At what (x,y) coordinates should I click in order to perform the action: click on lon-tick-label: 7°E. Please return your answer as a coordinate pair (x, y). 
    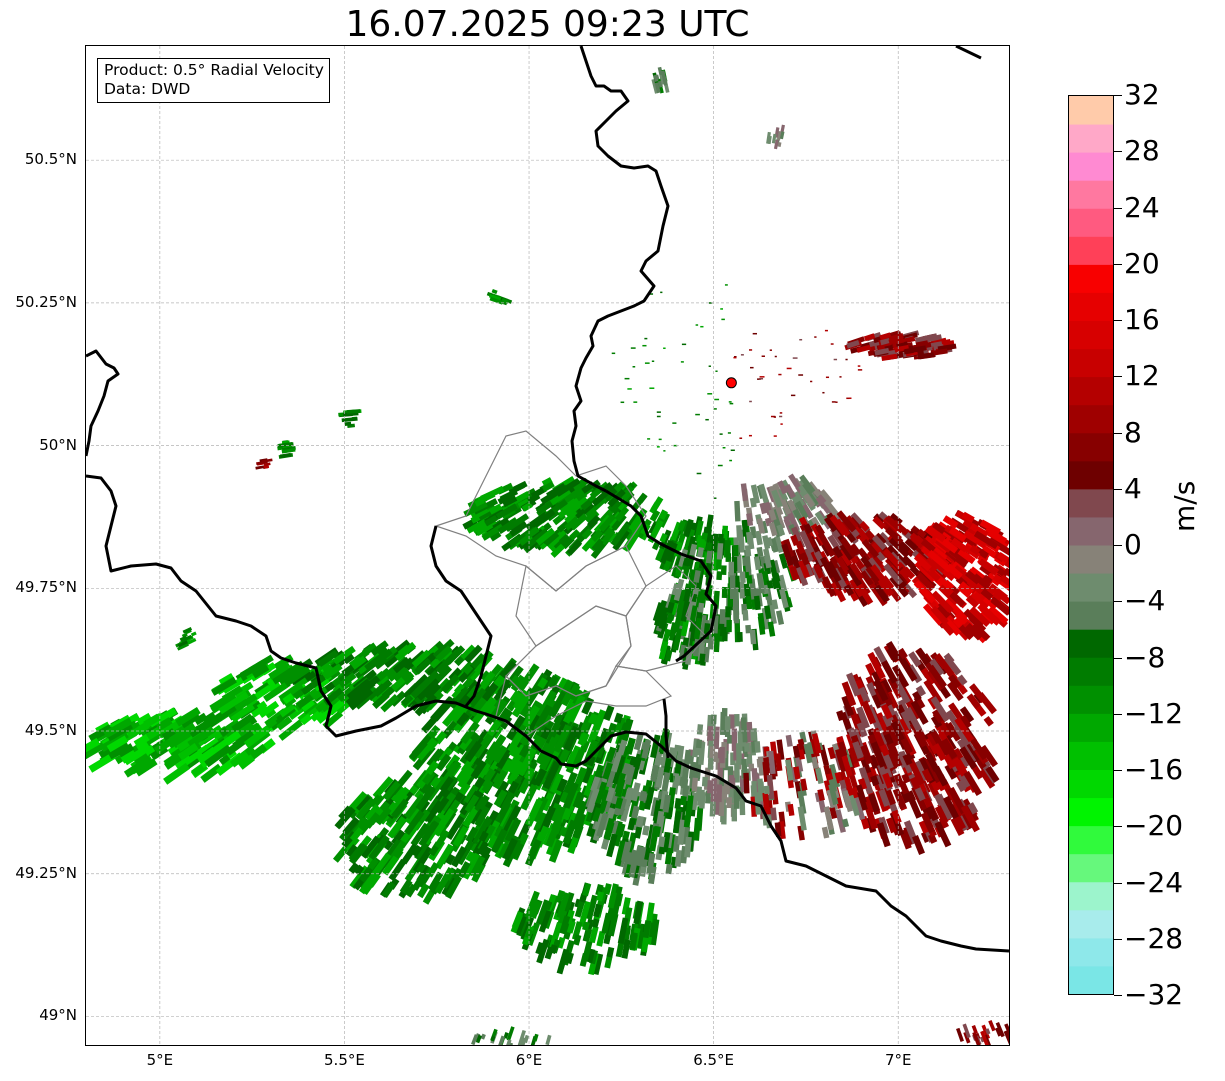
    Looking at the image, I should click on (898, 1060).